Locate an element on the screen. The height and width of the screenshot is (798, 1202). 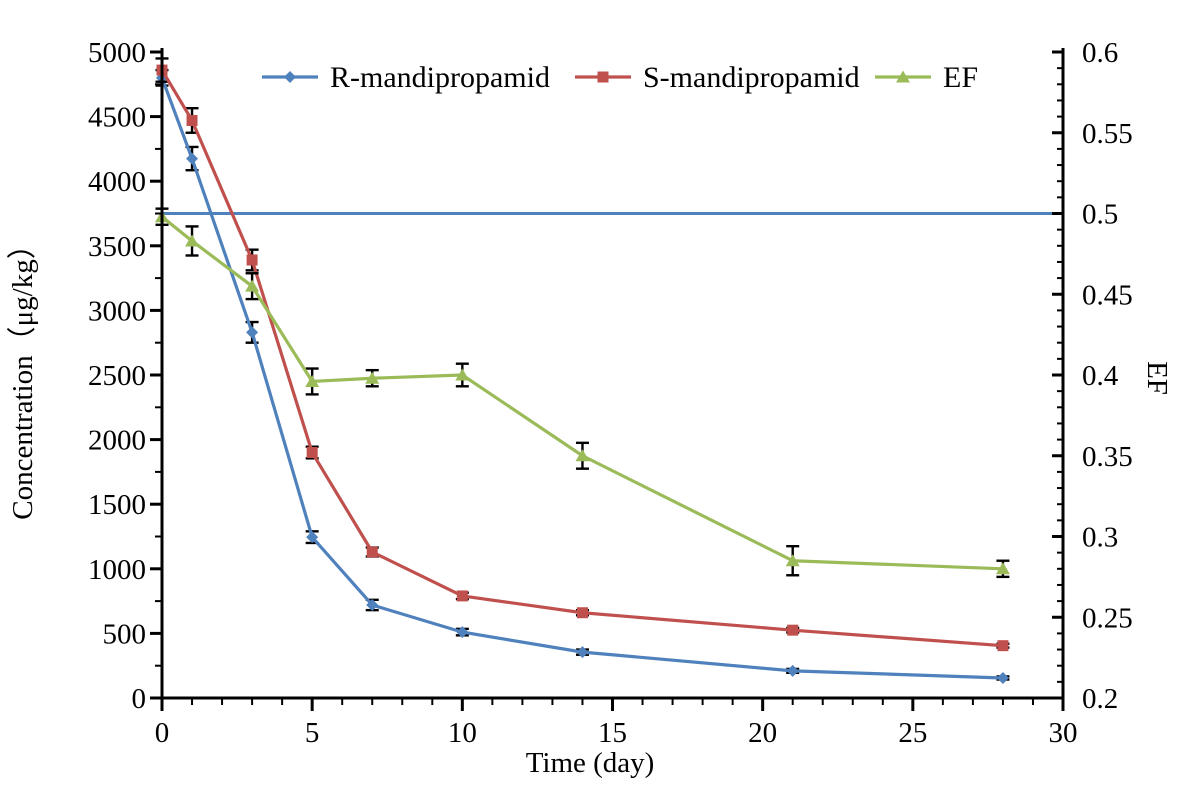
y-right-axis-title: EF is located at coordinates (1157, 378).